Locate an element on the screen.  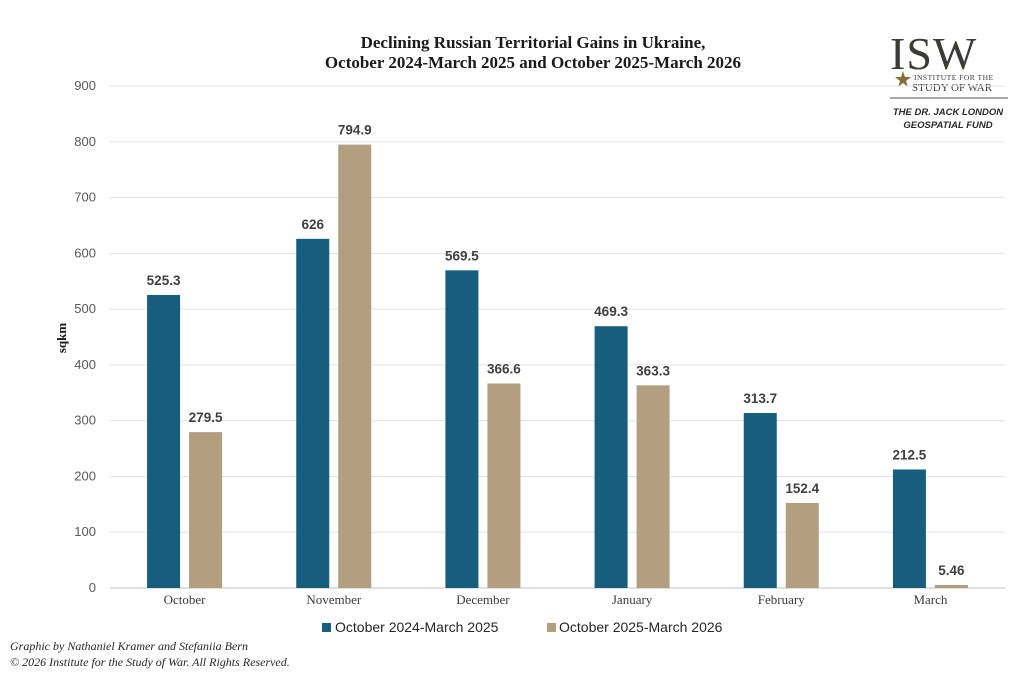
bar-1-november is located at coordinates (313, 413).